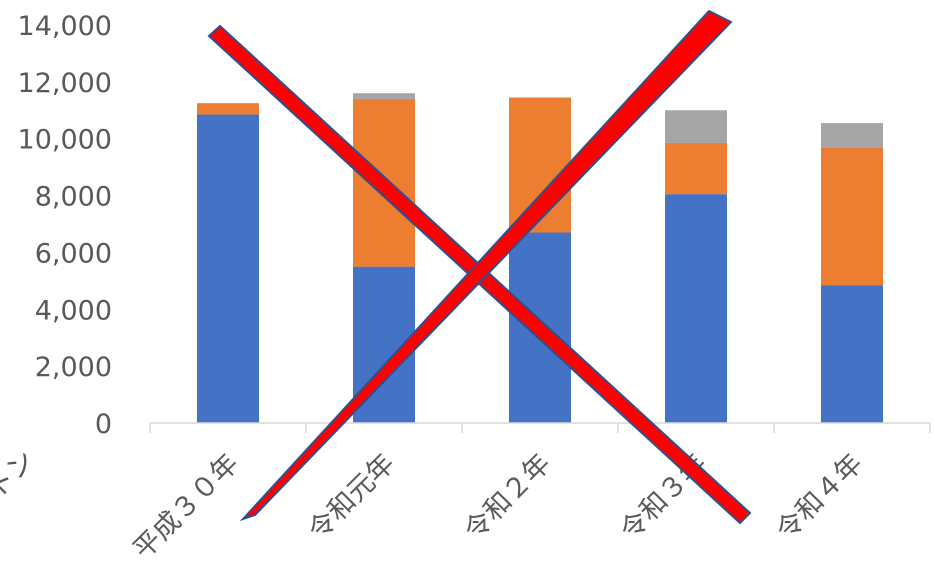 This screenshot has width=935, height=584. I want to click on x-axis-tick-marks, so click(540, 428).